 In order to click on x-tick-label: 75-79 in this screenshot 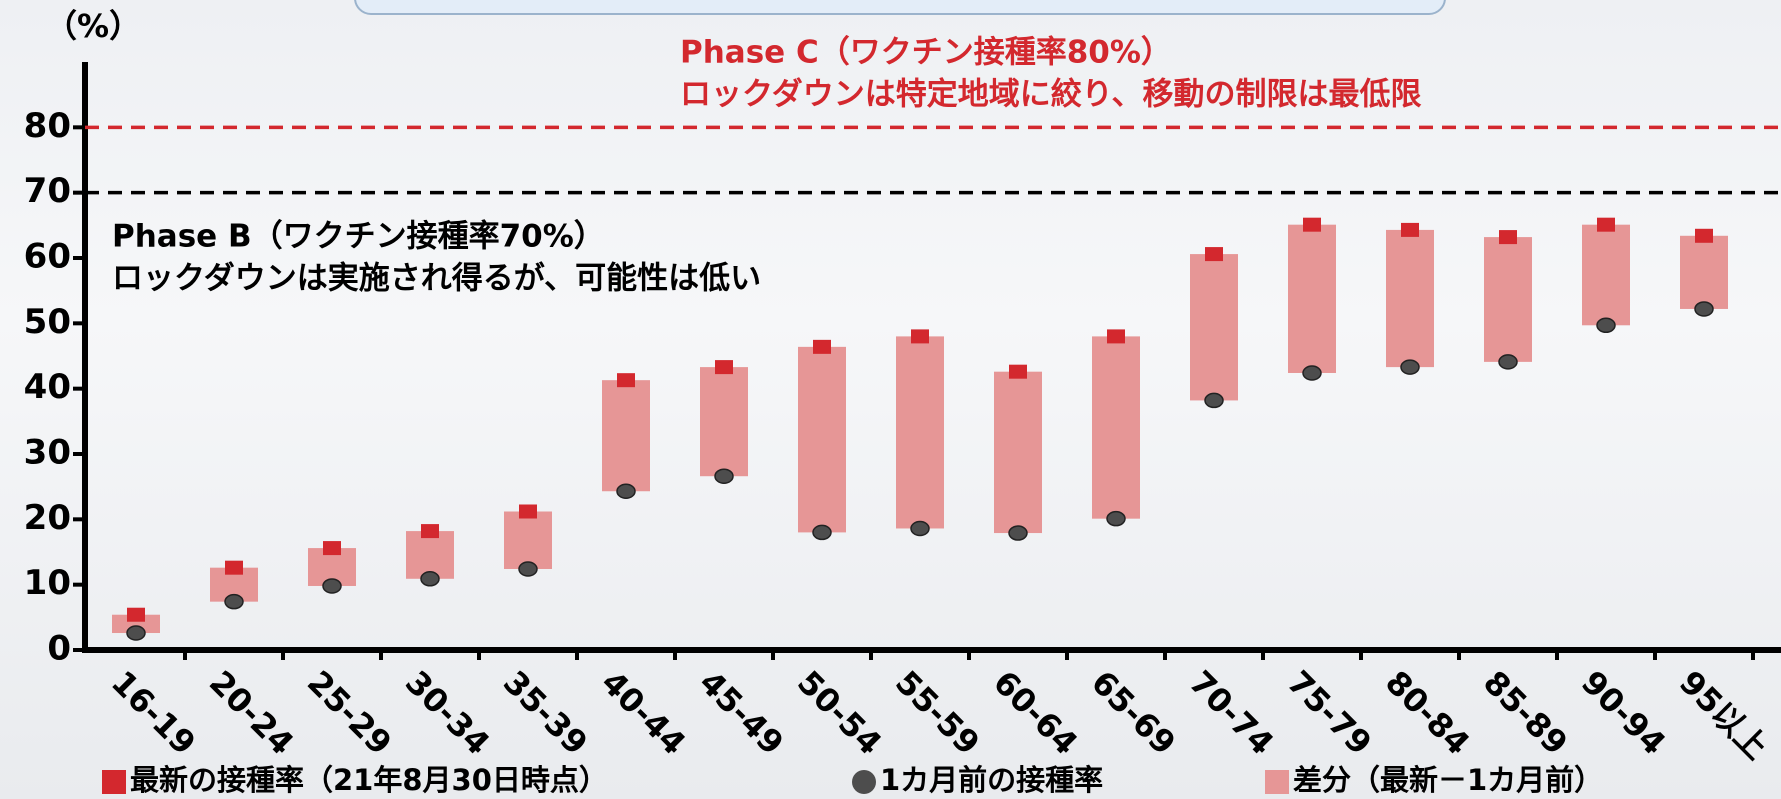, I will do `click(1329, 712)`.